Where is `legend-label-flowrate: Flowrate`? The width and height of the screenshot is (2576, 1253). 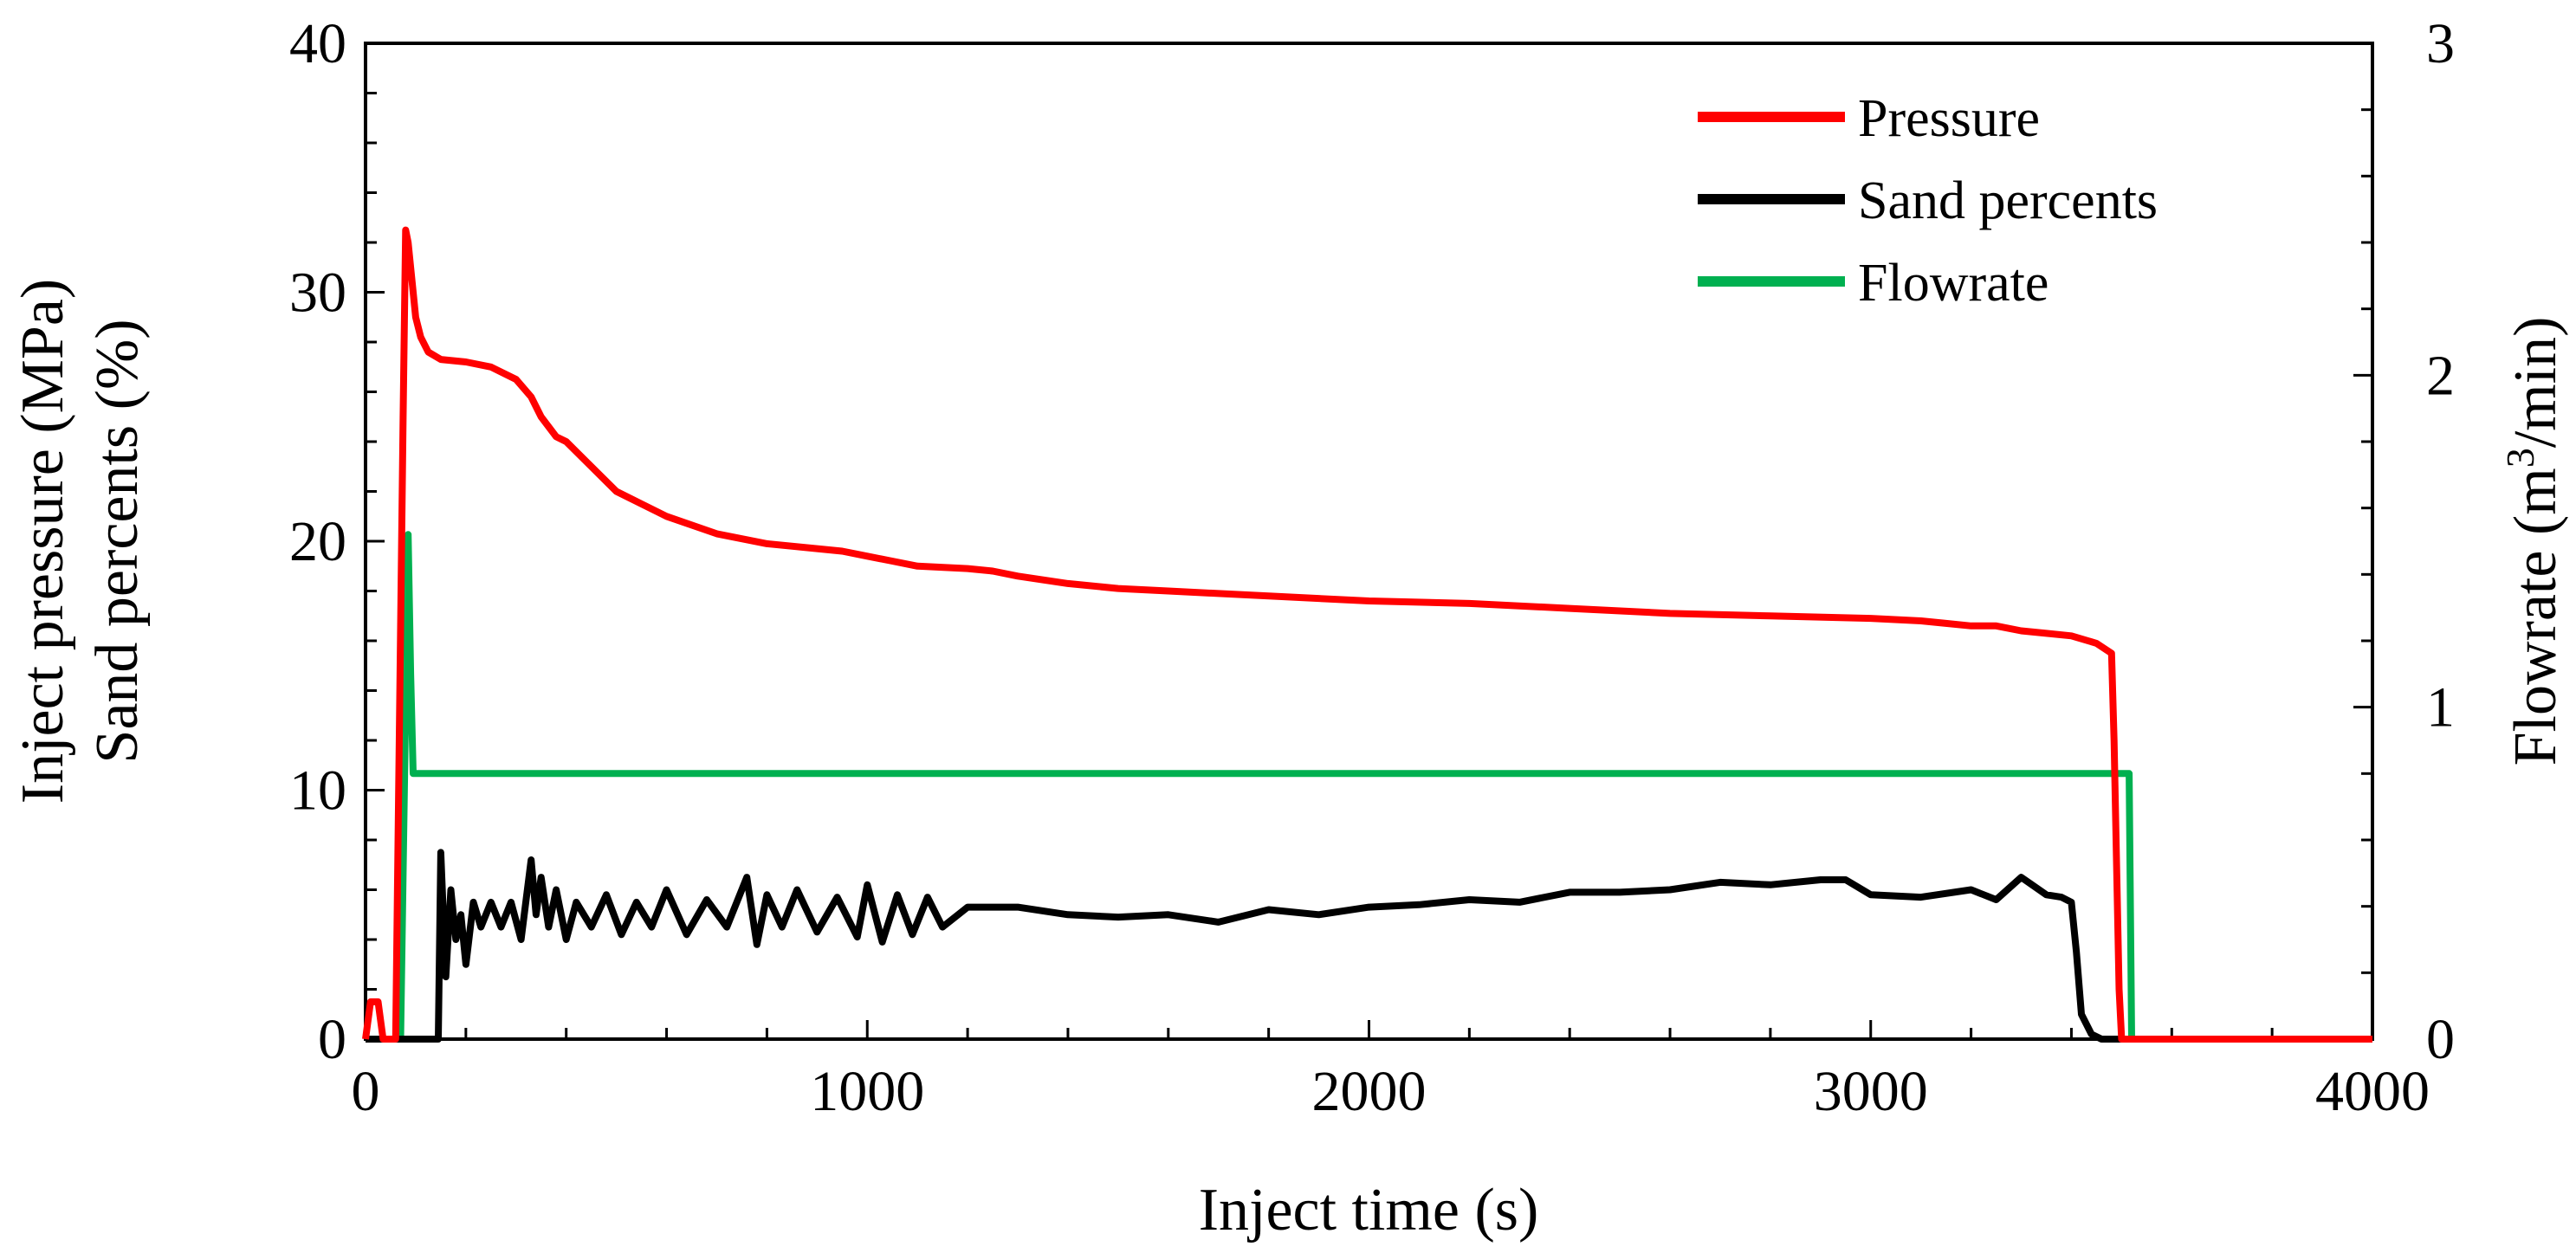 legend-label-flowrate: Flowrate is located at coordinates (1953, 283).